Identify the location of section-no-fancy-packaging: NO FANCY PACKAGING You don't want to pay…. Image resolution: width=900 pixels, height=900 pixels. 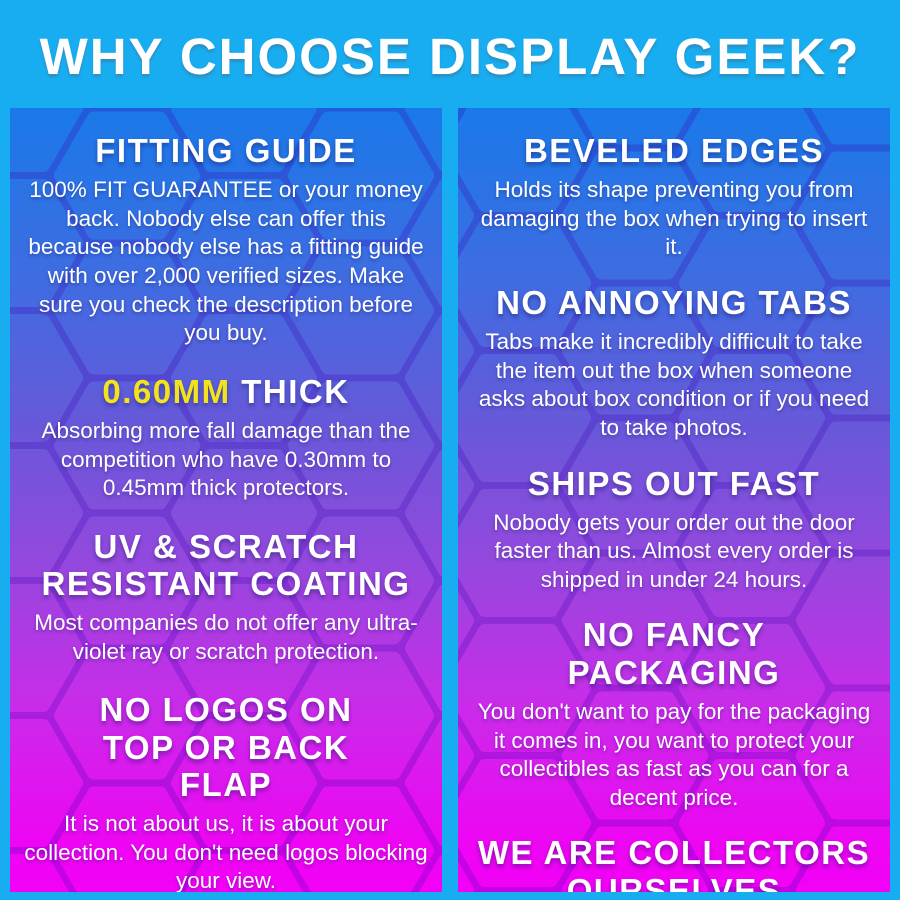
(674, 714).